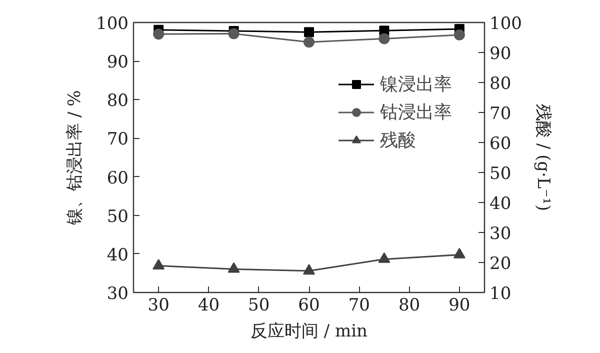 The image size is (600, 353). What do you see at coordinates (112, 24) in the screenshot?
I see `y-tick-label: 100` at bounding box center [112, 24].